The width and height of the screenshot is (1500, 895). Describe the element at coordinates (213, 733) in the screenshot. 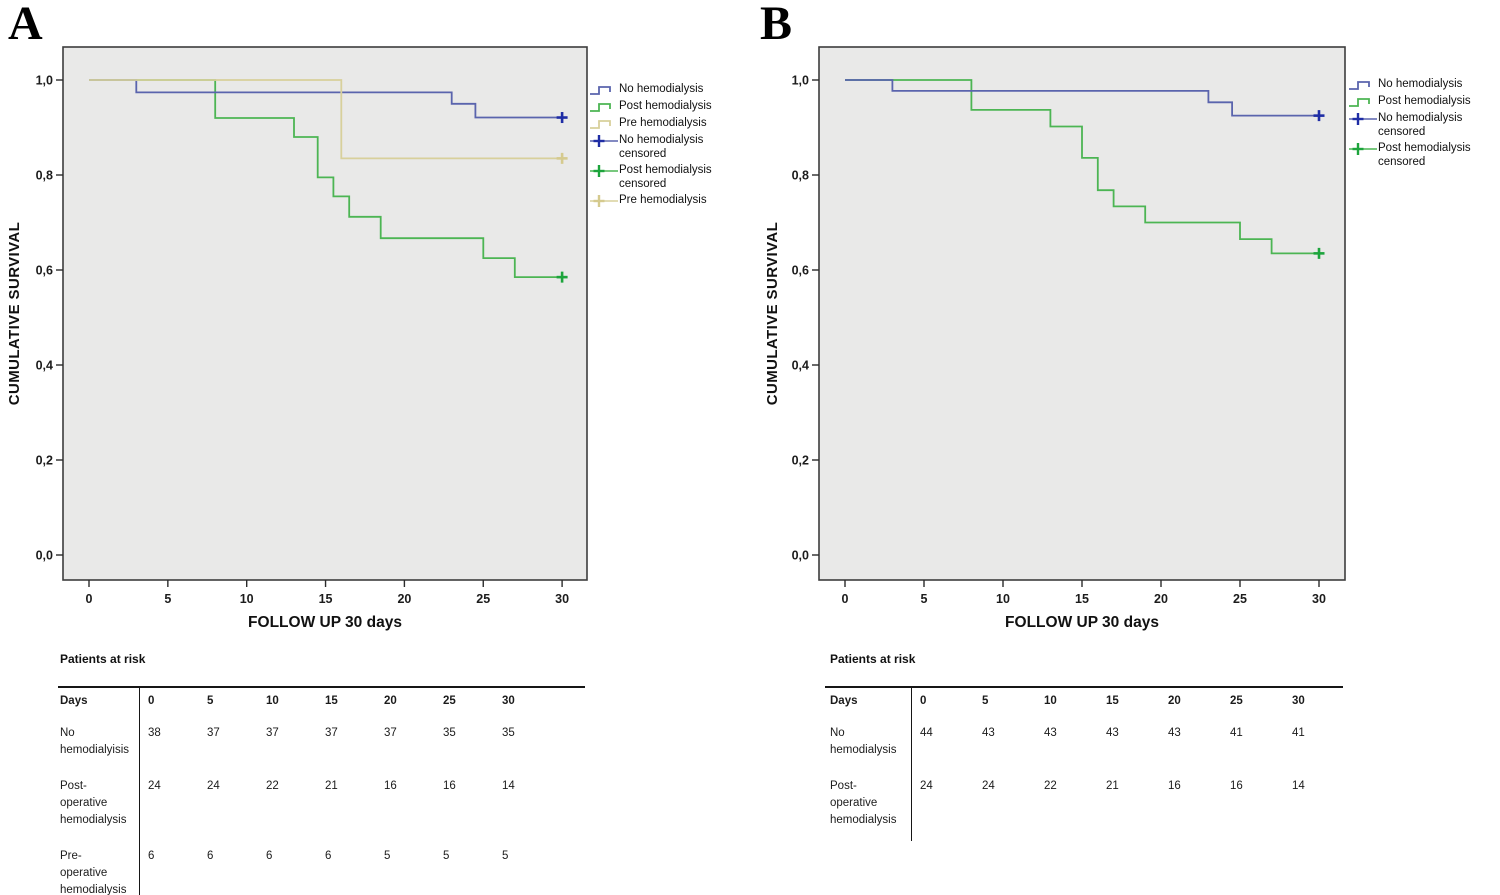

I see `risk-table-value: 37` at that location.